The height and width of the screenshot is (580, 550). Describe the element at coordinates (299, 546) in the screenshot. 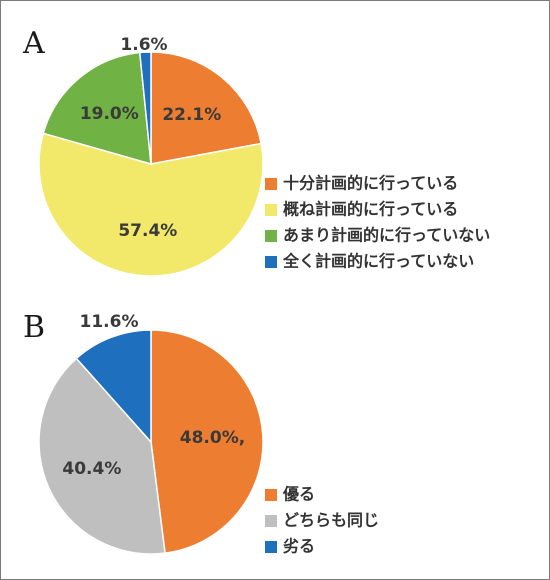

I see `legend-label: 劣る` at that location.